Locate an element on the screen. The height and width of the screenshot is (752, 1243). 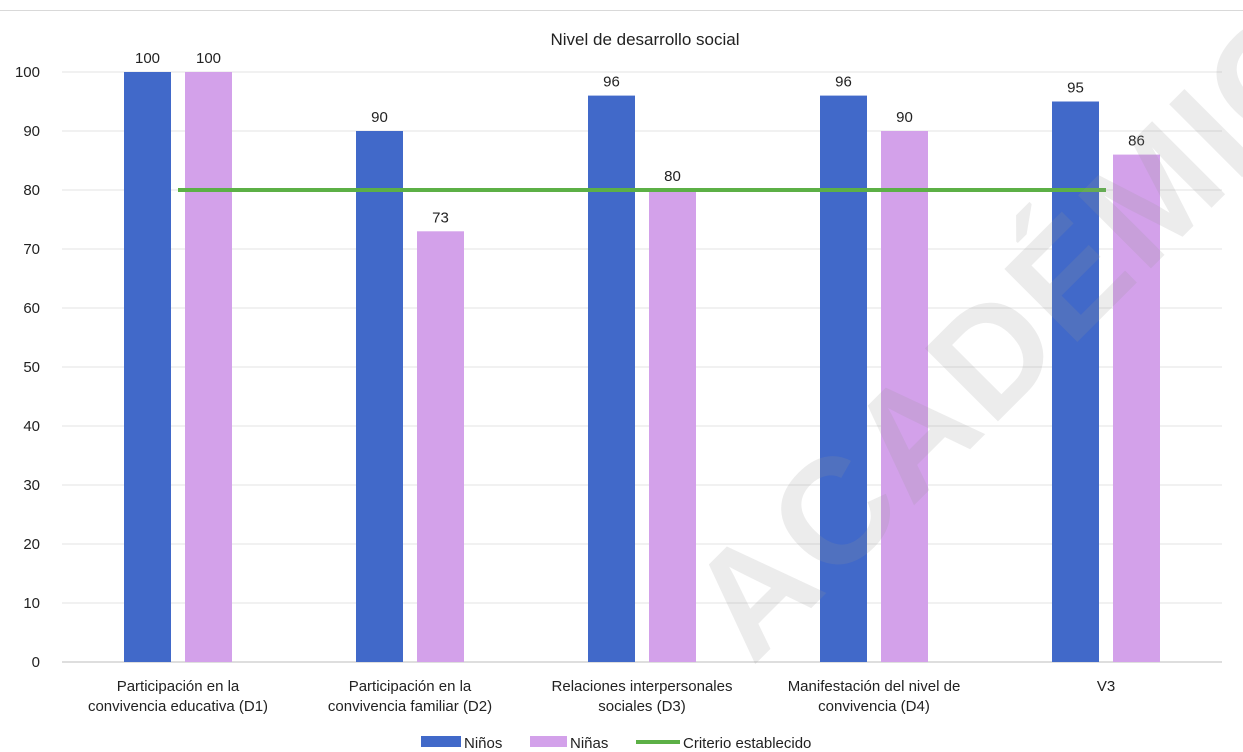
legend: Niños Niñas Criterio establecido is located at coordinates (616, 743).